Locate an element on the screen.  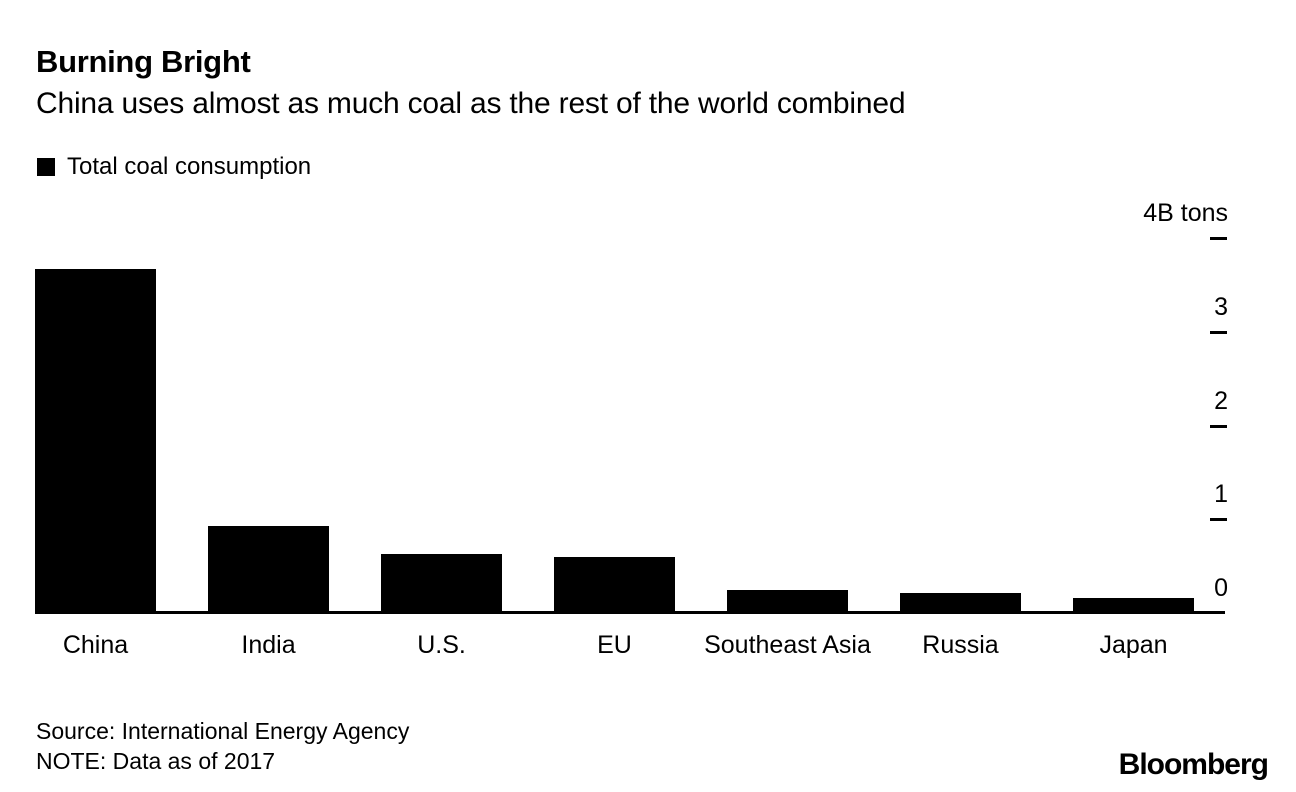
category-label-eu: EU is located at coordinates (614, 645).